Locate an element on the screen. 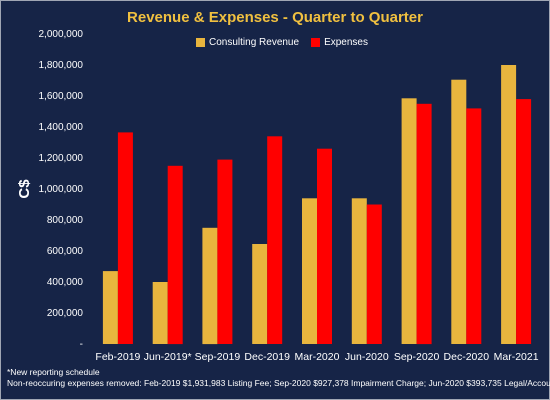 This screenshot has width=550, height=400. x-tick-label: Jun-2020 is located at coordinates (367, 357).